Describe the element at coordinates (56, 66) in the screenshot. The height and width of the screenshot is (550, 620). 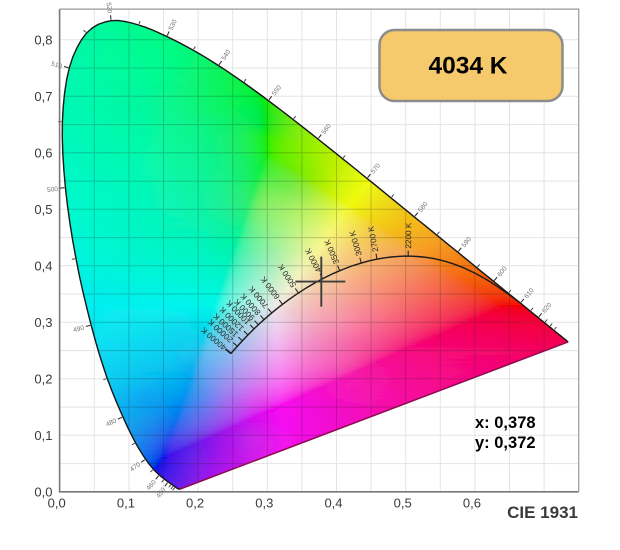
I see `svg-text: 510` at that location.